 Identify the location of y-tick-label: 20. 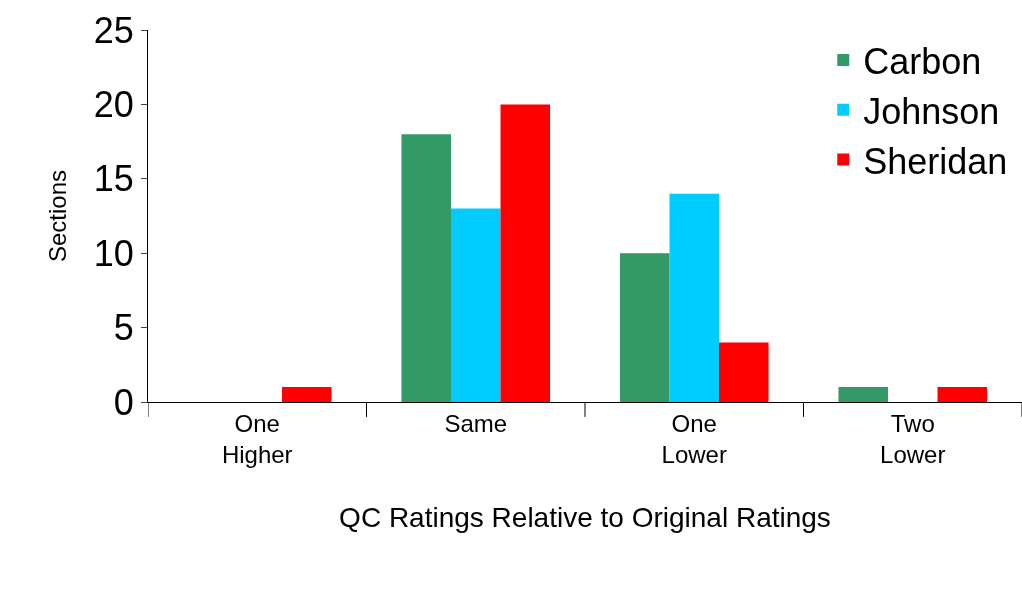
(113, 104).